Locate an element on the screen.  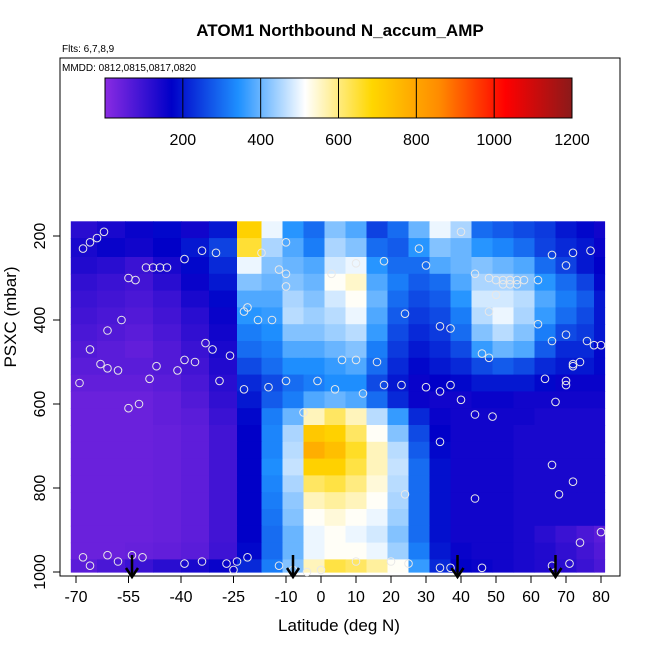
x-tick-label: 20 is located at coordinates (391, 597).